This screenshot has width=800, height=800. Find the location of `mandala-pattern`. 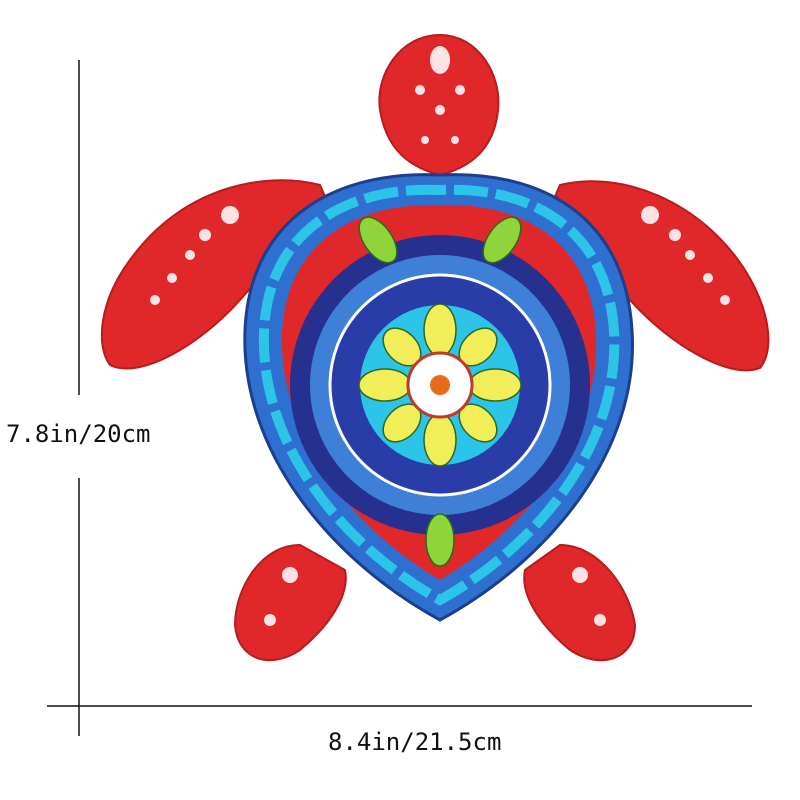

mandala-pattern is located at coordinates (440, 385).